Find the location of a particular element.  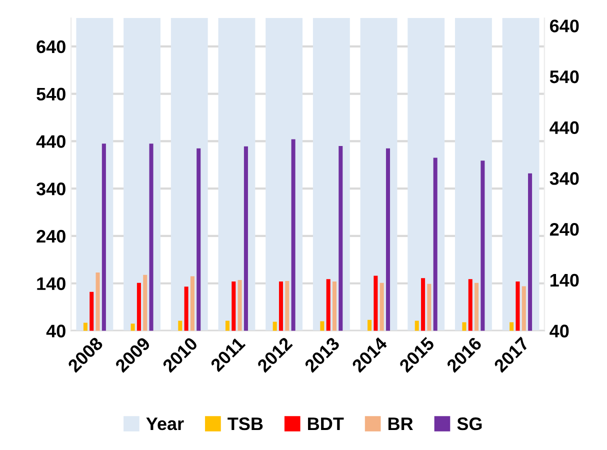

y2-tick-label: 540 is located at coordinates (564, 77).